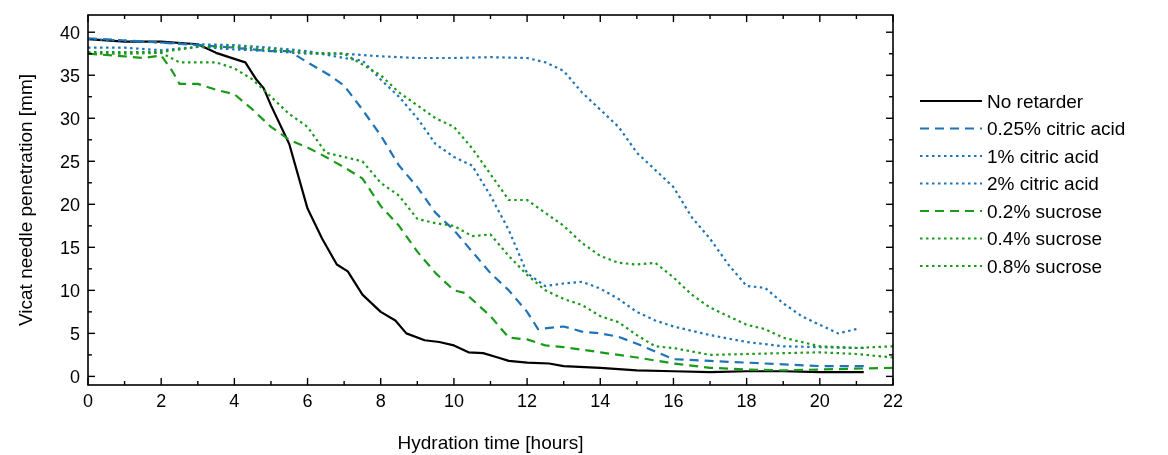 The height and width of the screenshot is (455, 1168). Describe the element at coordinates (600, 401) in the screenshot. I see `x-tick-label: 14` at that location.